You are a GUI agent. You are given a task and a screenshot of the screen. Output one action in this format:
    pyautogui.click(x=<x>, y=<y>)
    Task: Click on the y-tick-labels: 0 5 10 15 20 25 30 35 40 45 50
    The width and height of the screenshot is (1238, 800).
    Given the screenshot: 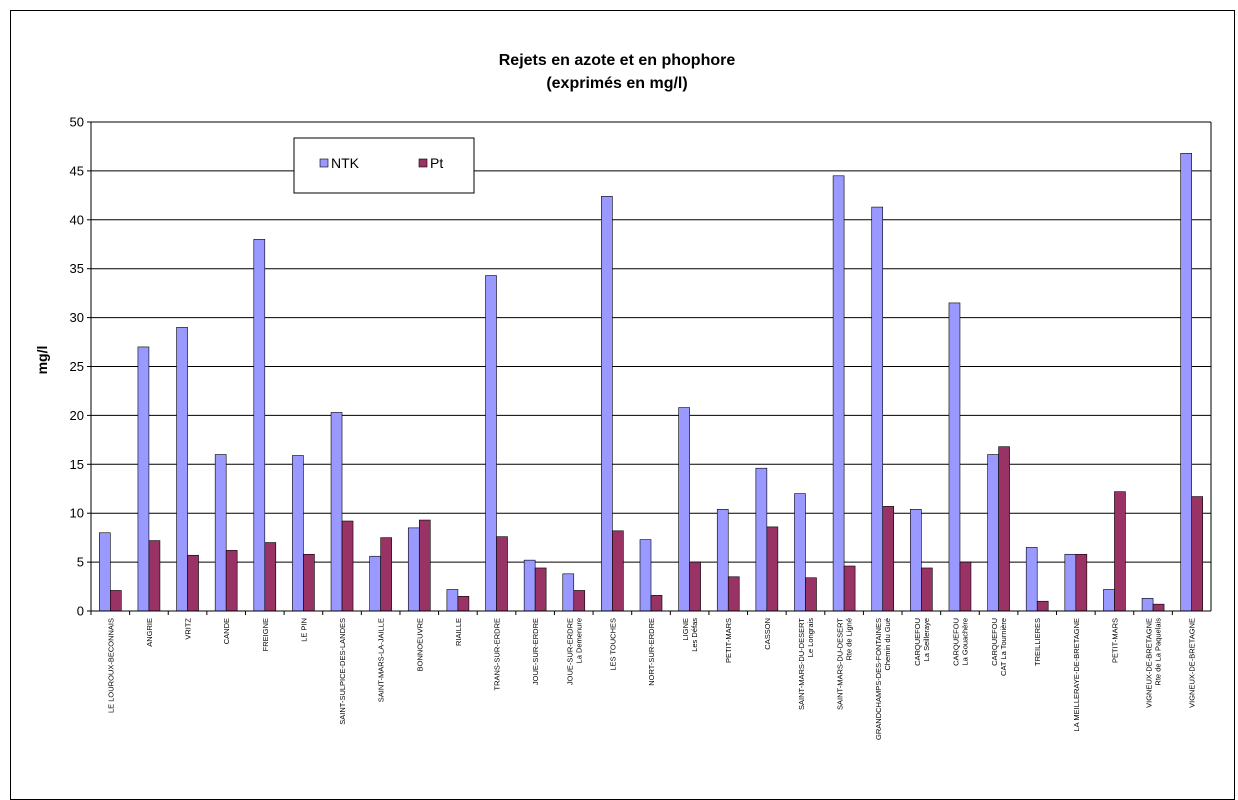 What is the action you would take?
    pyautogui.click(x=77, y=367)
    